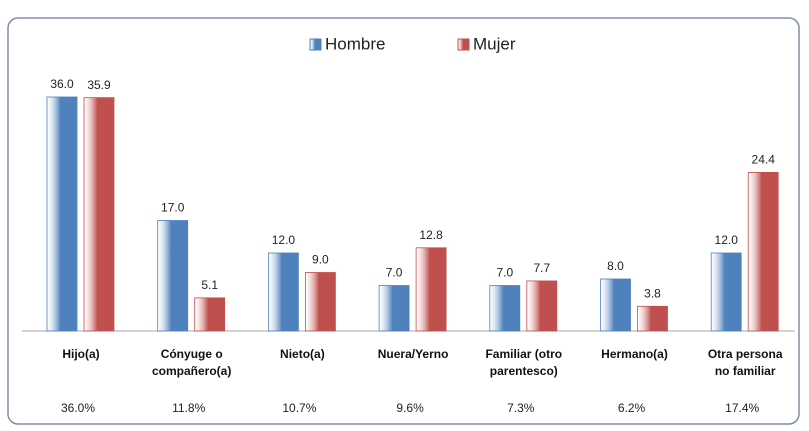  Describe the element at coordinates (634, 354) in the screenshot. I see `category-label: Hermano(a)` at that location.